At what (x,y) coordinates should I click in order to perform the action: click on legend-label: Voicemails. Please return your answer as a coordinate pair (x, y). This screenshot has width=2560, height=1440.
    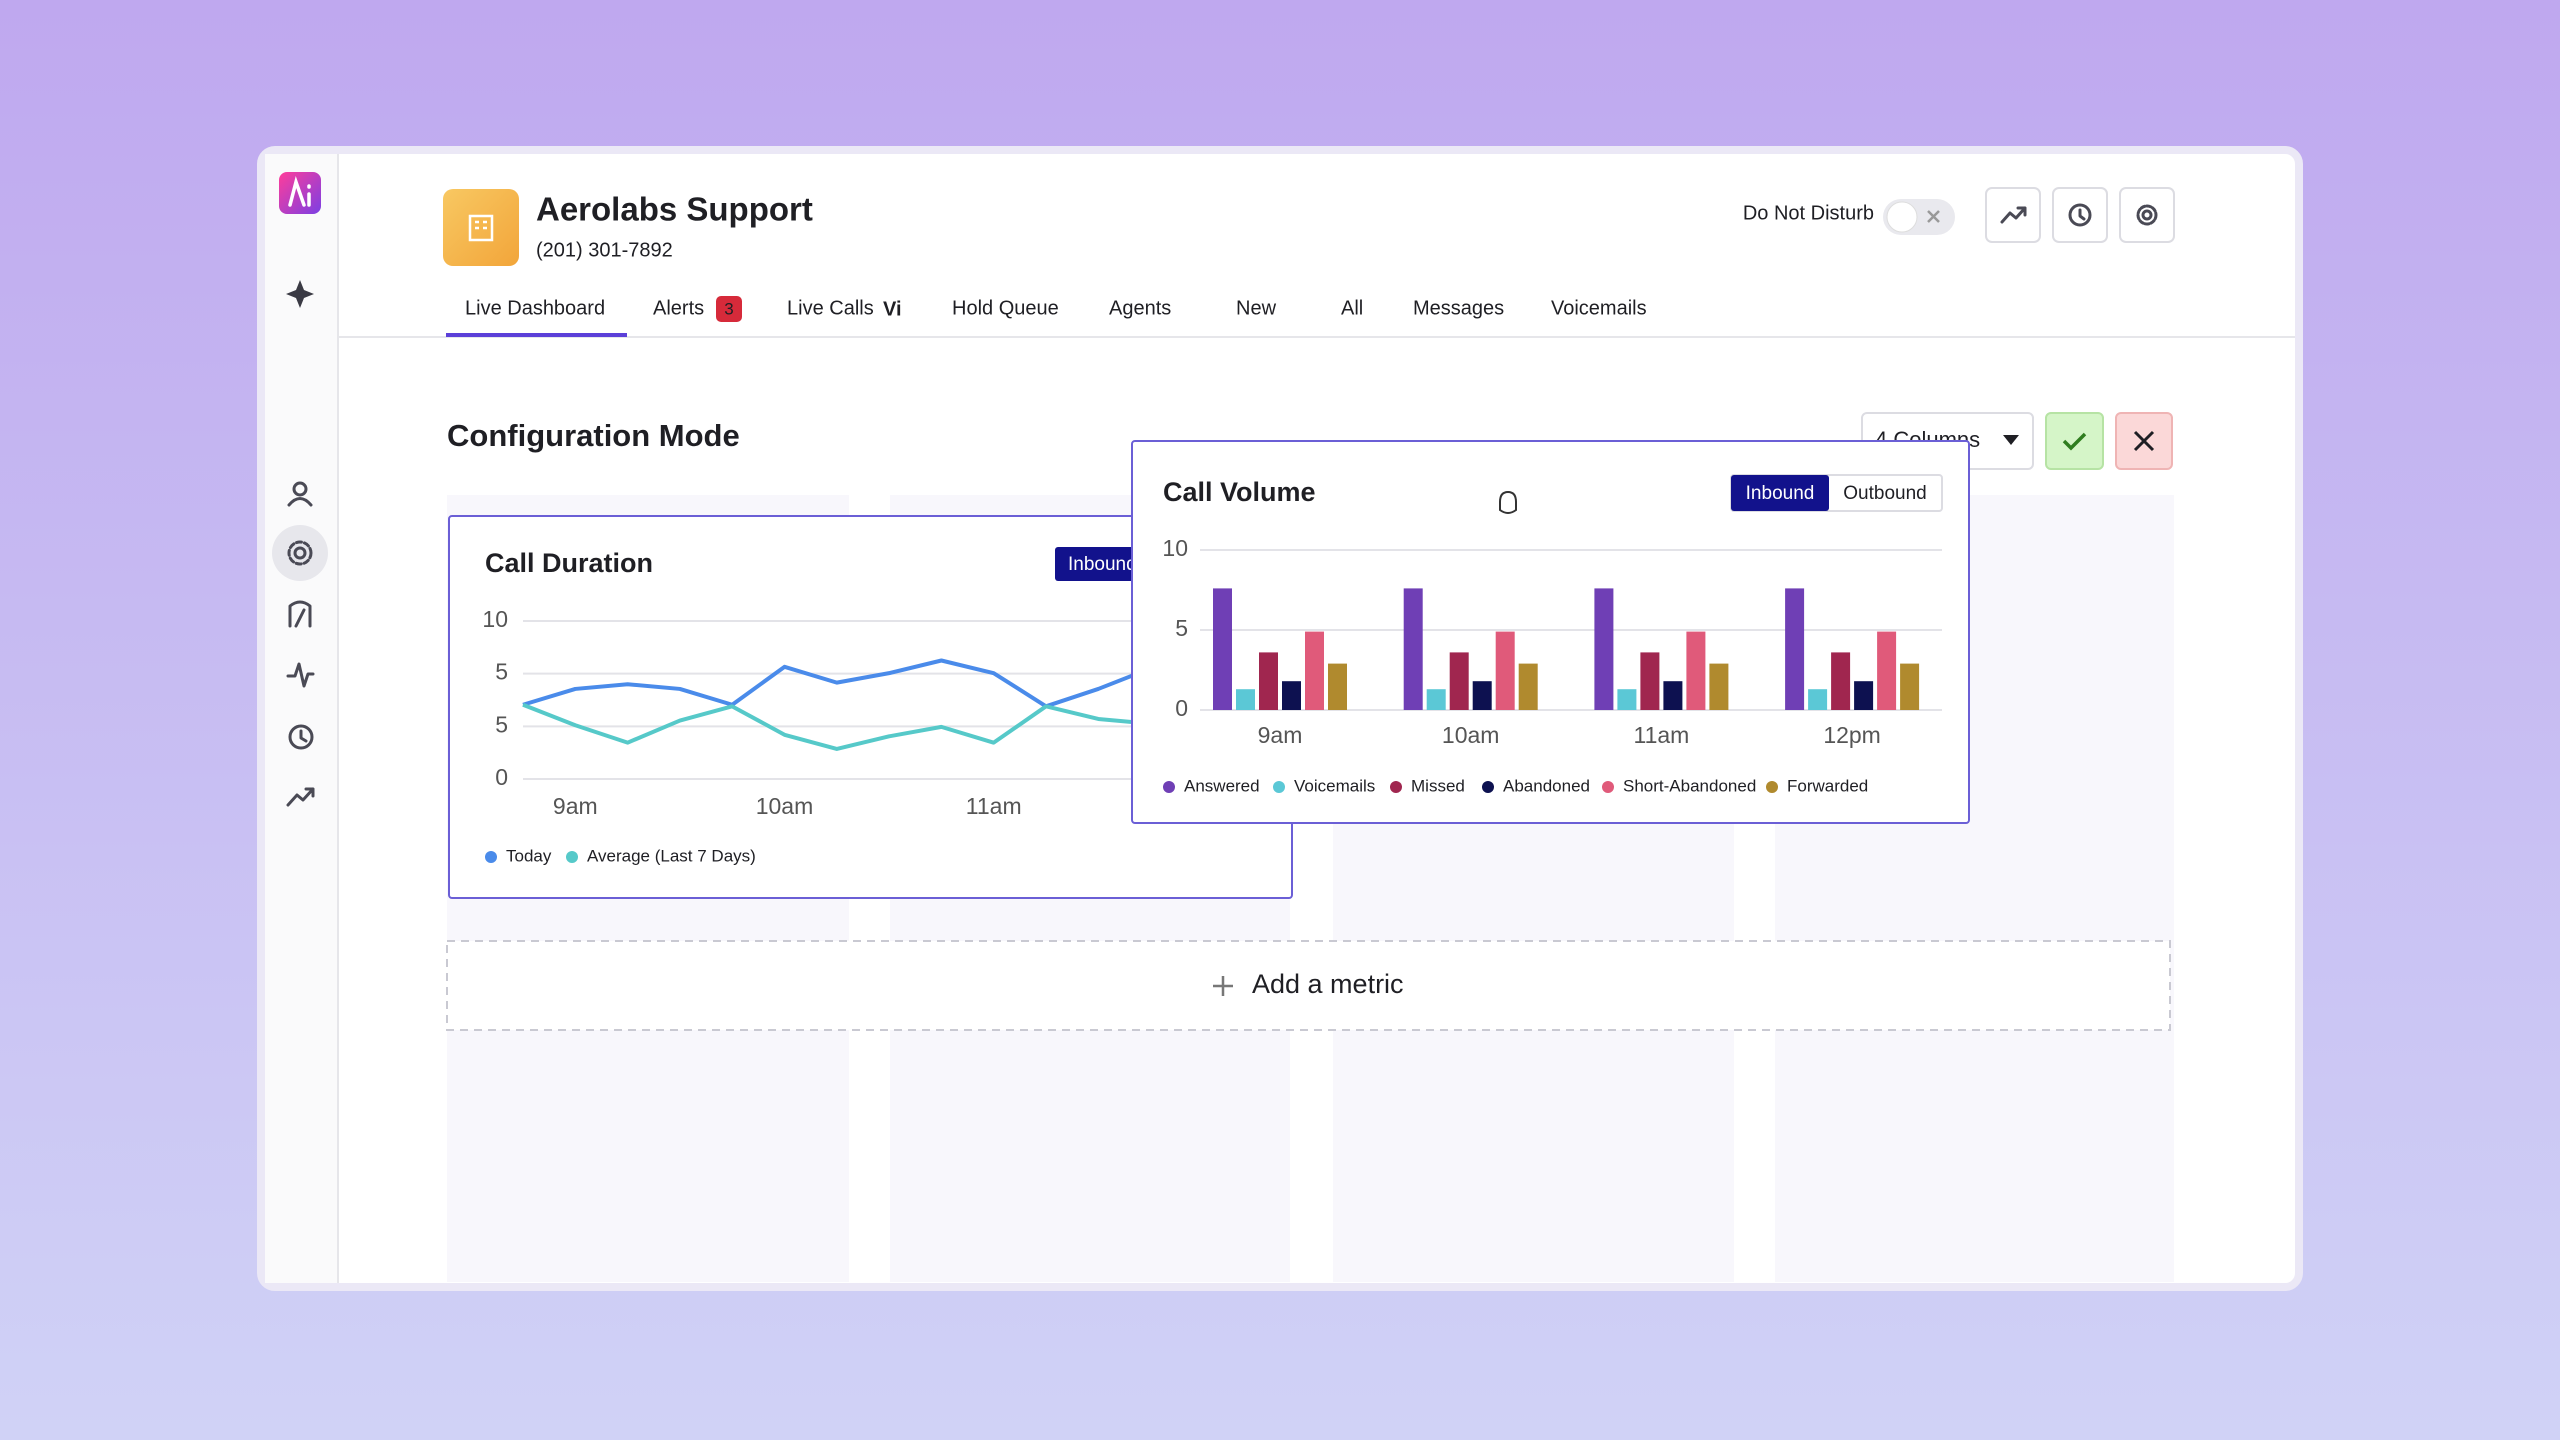
    Looking at the image, I should click on (1334, 785).